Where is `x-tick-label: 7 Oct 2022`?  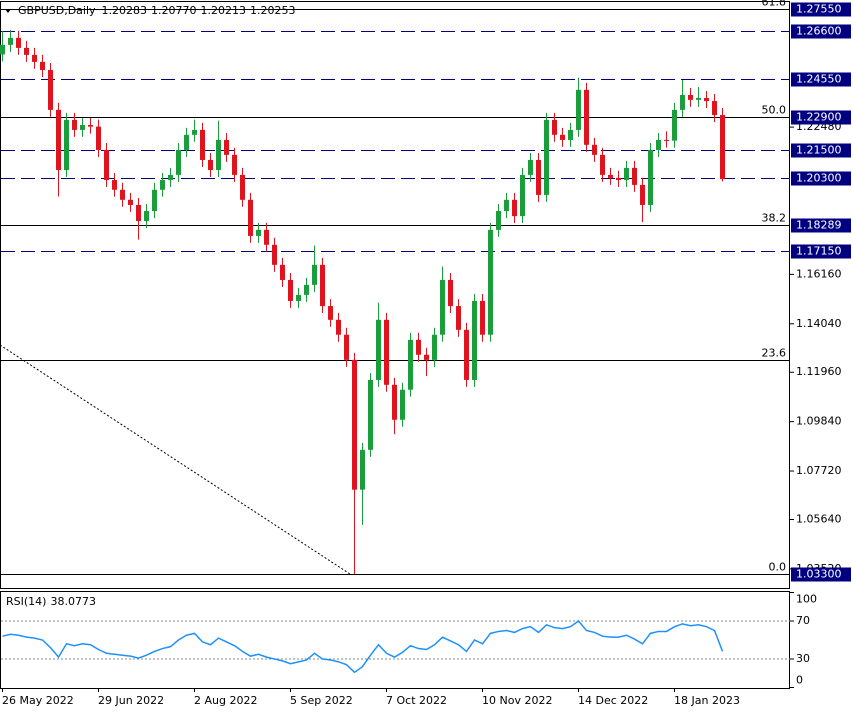
x-tick-label: 7 Oct 2022 is located at coordinates (416, 700).